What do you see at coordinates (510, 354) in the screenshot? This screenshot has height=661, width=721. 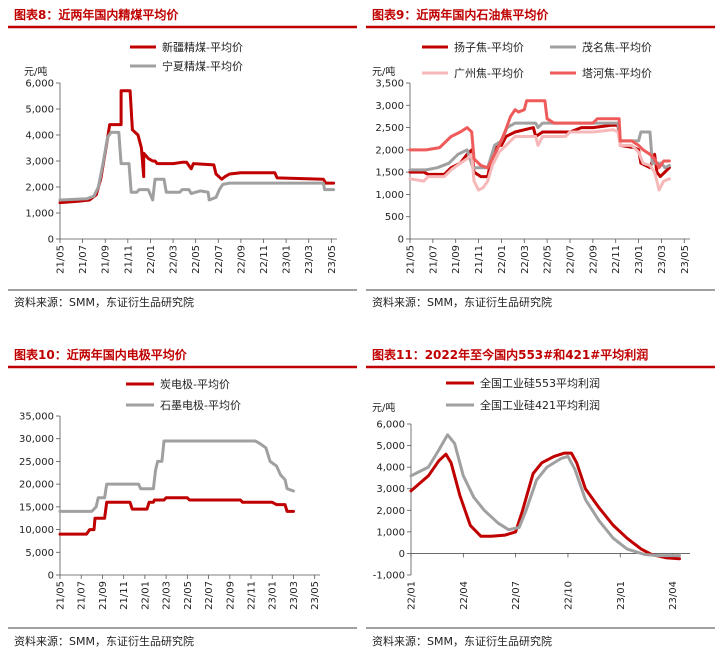 I see `panel-4-title: 图表11：2022年至今国内553#和421#平均利润` at bounding box center [510, 354].